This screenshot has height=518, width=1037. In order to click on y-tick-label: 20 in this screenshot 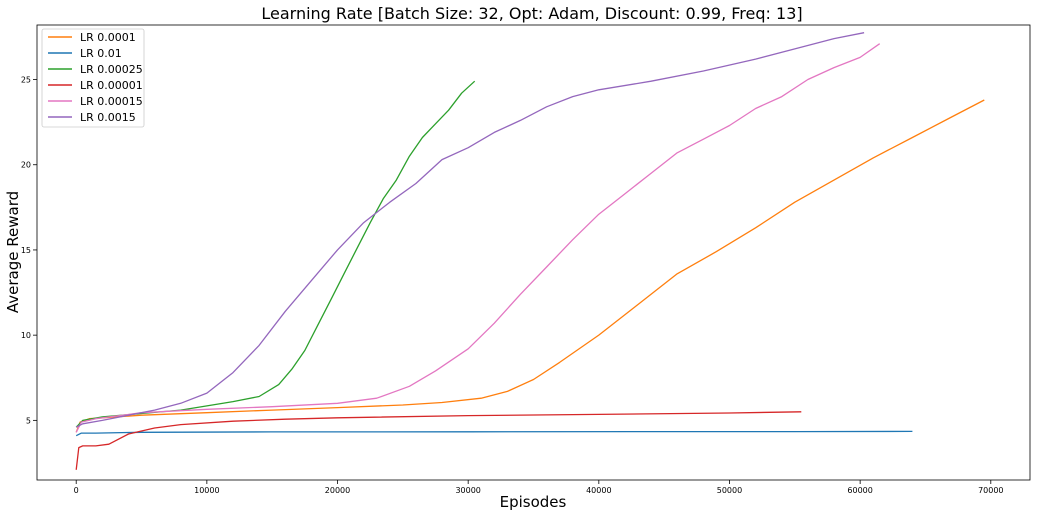, I will do `click(26, 165)`.